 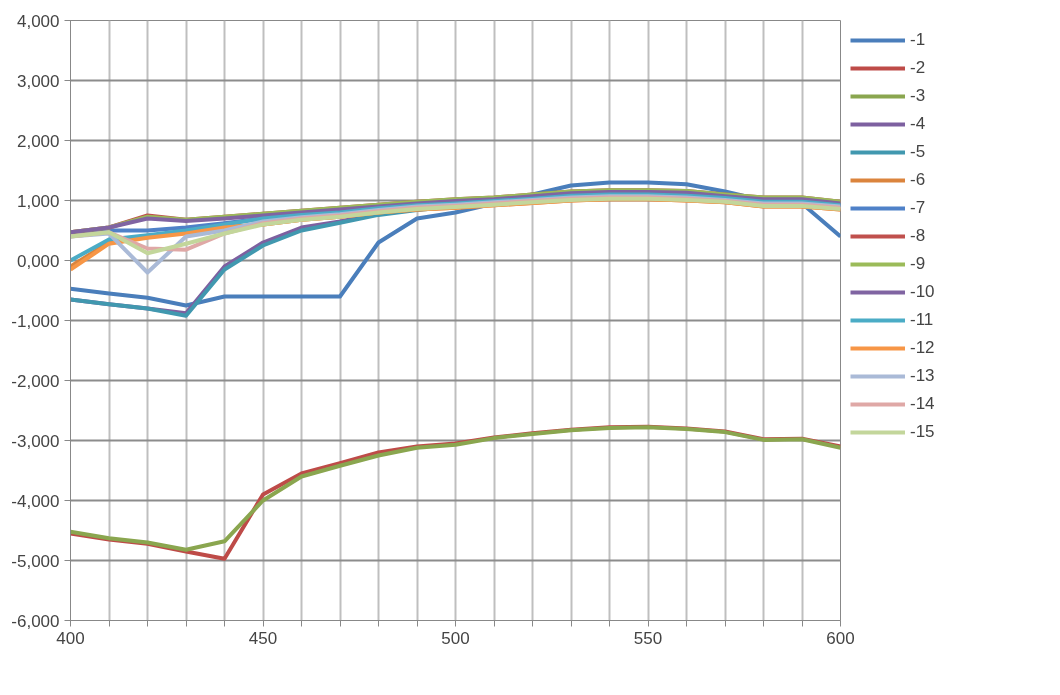 What do you see at coordinates (35, 561) in the screenshot?
I see `y-tick-label: -5,000` at bounding box center [35, 561].